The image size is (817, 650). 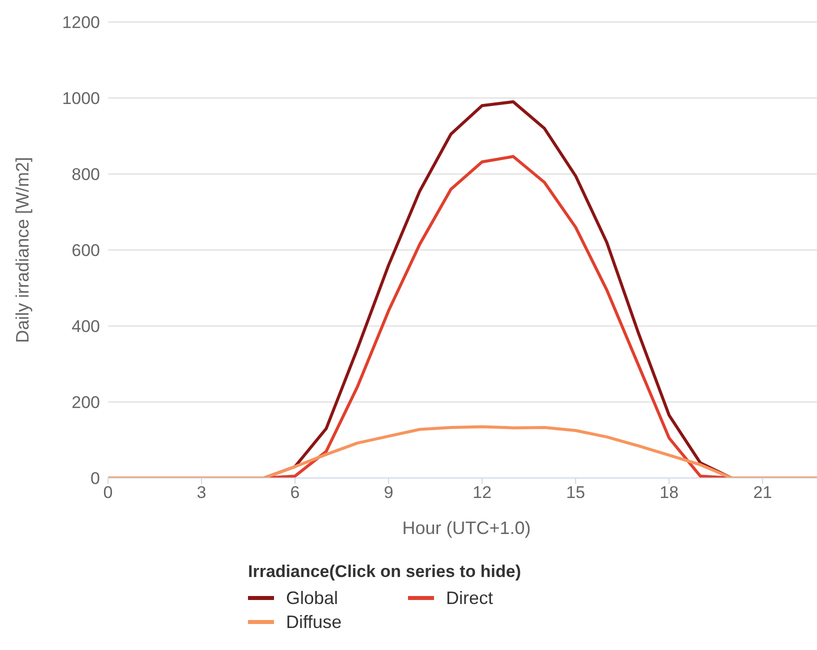 I want to click on y-tick-label: 0, so click(x=95, y=478).